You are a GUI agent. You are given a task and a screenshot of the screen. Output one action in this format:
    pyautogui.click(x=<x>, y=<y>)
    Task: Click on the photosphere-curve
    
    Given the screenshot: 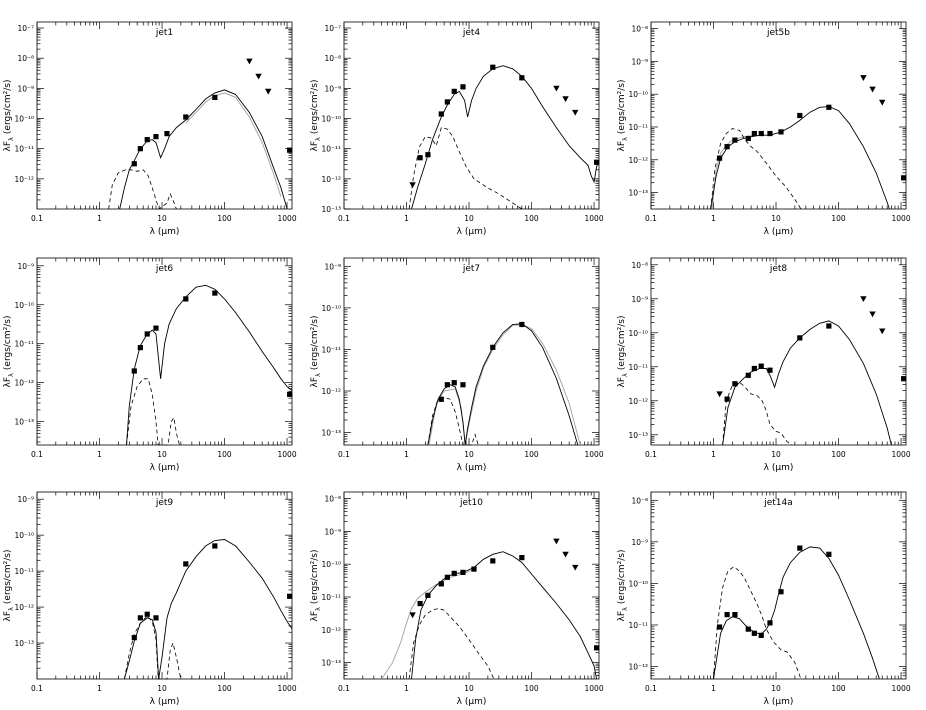 What is the action you would take?
    pyautogui.click(x=453, y=421)
    